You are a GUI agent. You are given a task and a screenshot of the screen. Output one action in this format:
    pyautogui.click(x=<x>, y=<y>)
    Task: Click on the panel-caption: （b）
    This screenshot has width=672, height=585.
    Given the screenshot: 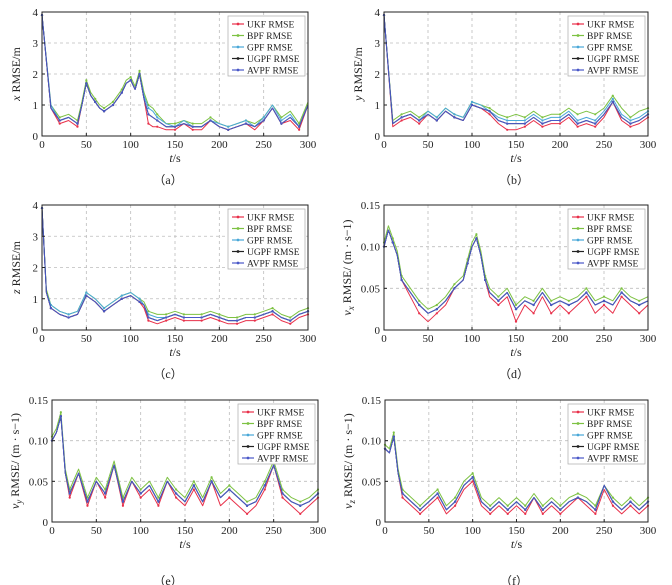 What is the action you would take?
    pyautogui.click(x=514, y=180)
    